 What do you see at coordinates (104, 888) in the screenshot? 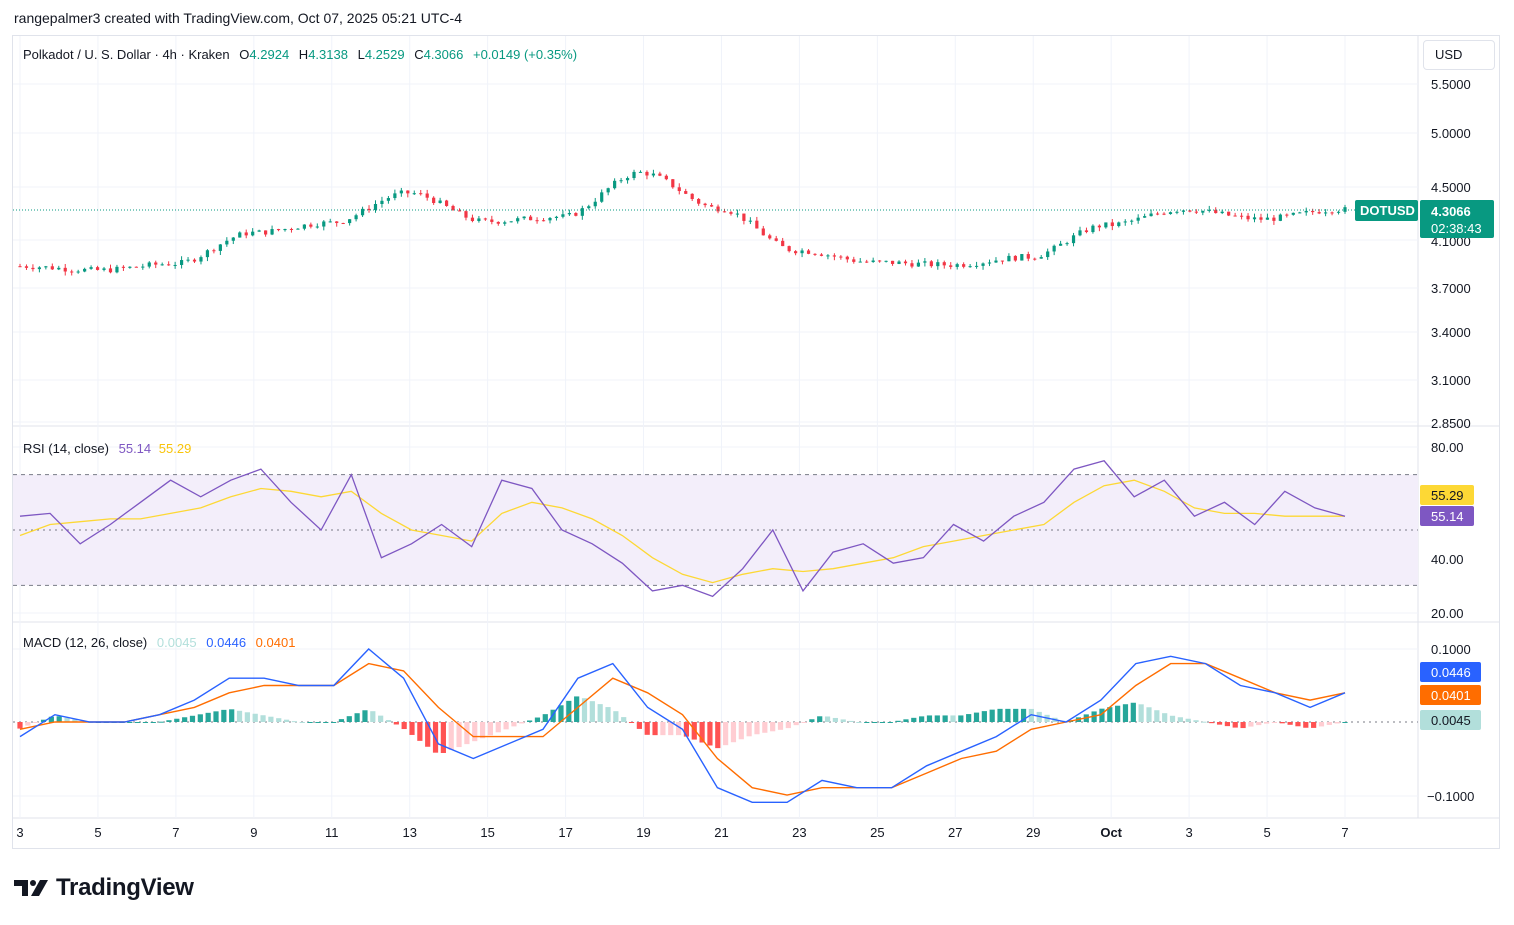
I see `tradingview-logo: TradingView` at bounding box center [104, 888].